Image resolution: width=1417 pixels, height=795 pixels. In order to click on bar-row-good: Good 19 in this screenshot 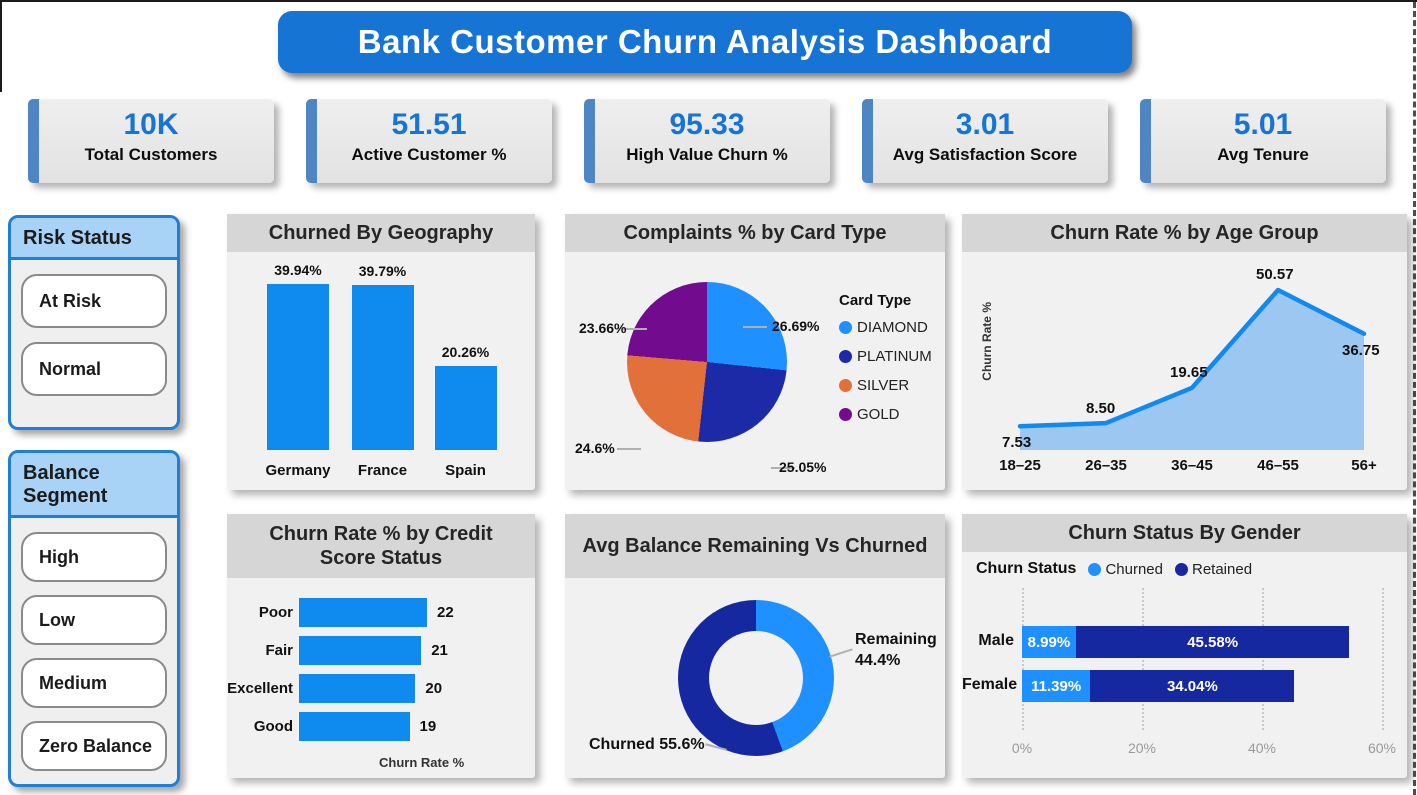, I will do `click(381, 726)`.